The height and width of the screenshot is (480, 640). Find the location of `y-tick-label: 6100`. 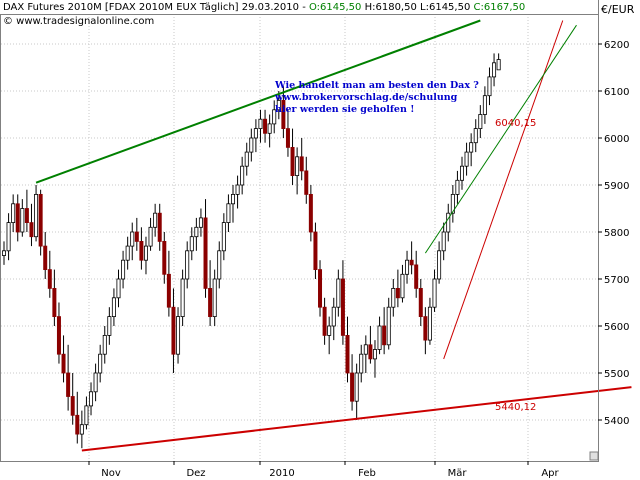

y-tick-label: 6100 is located at coordinates (616, 92).